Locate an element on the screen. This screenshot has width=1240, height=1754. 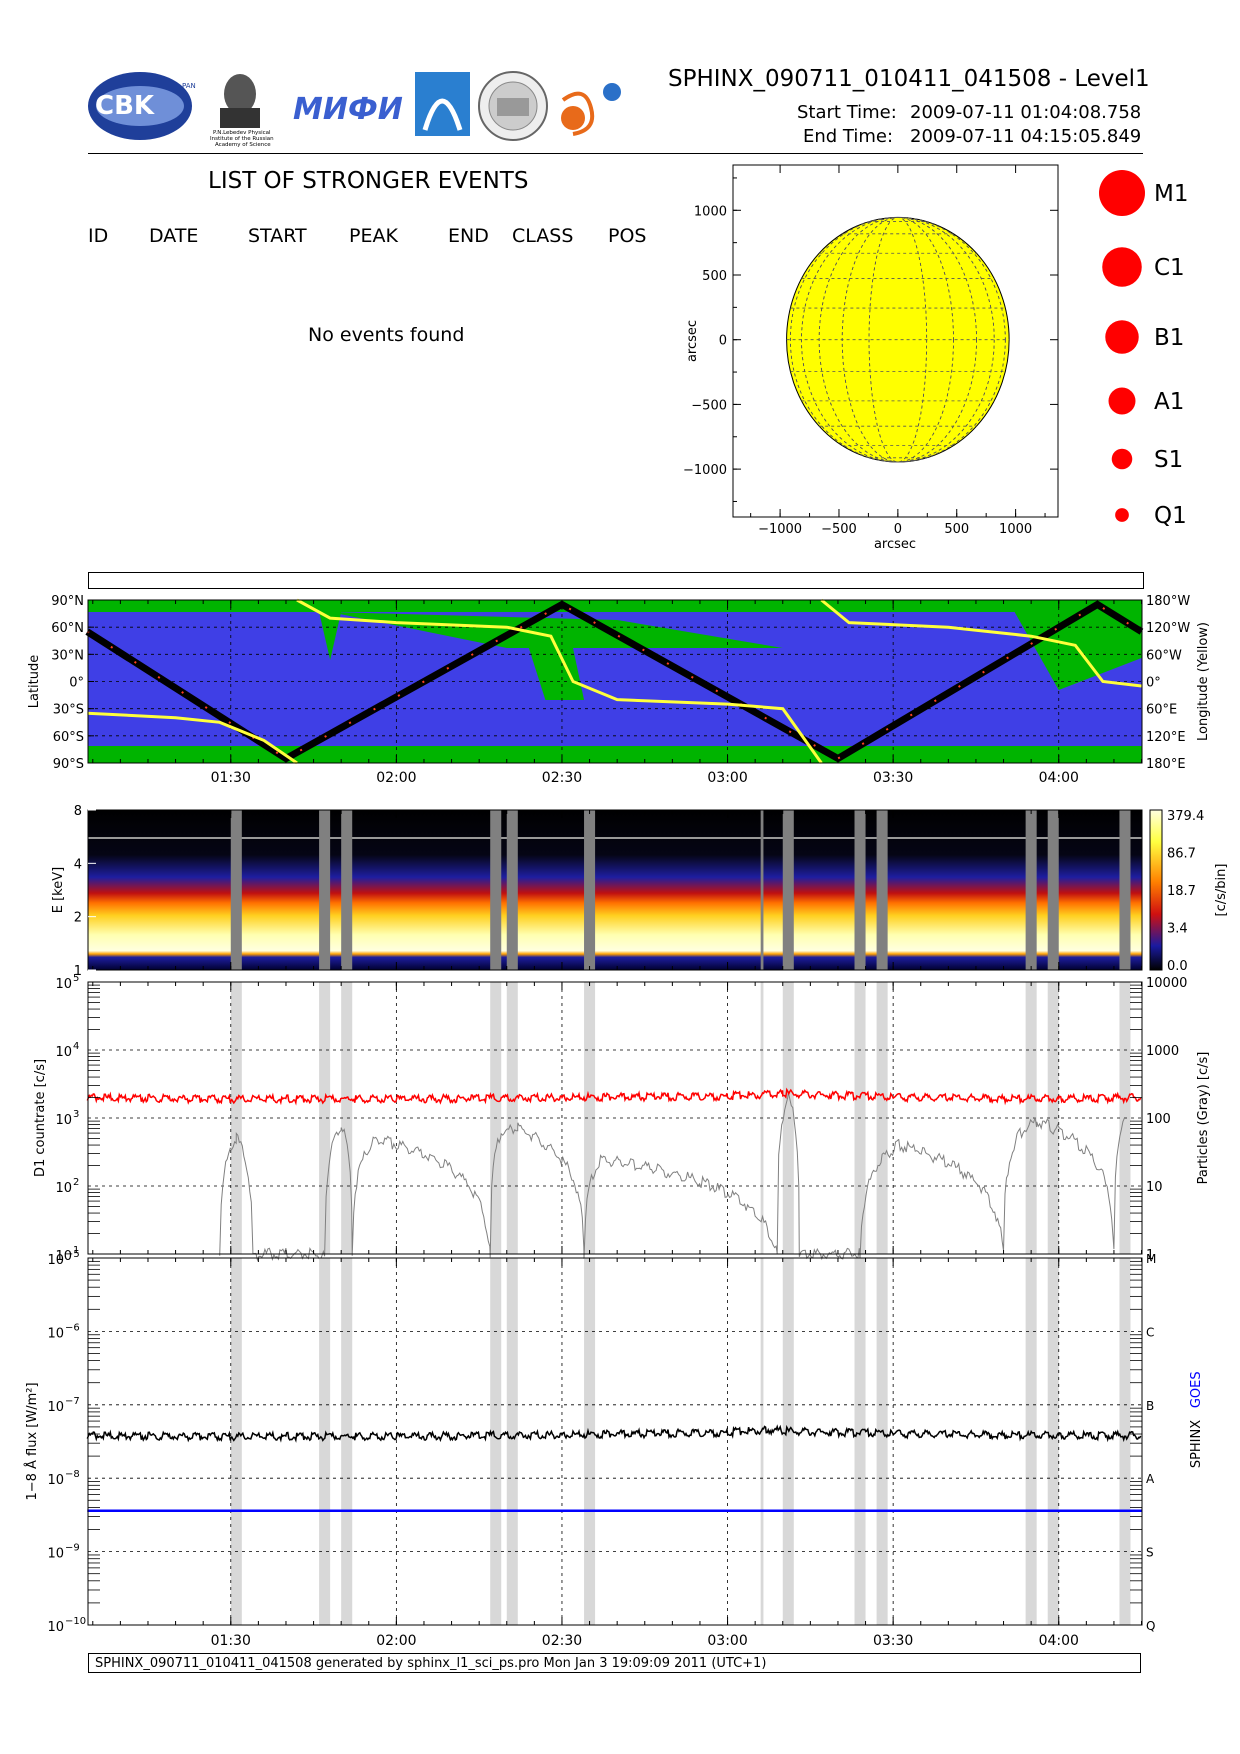
class-marker-q1 is located at coordinates (1122, 515).